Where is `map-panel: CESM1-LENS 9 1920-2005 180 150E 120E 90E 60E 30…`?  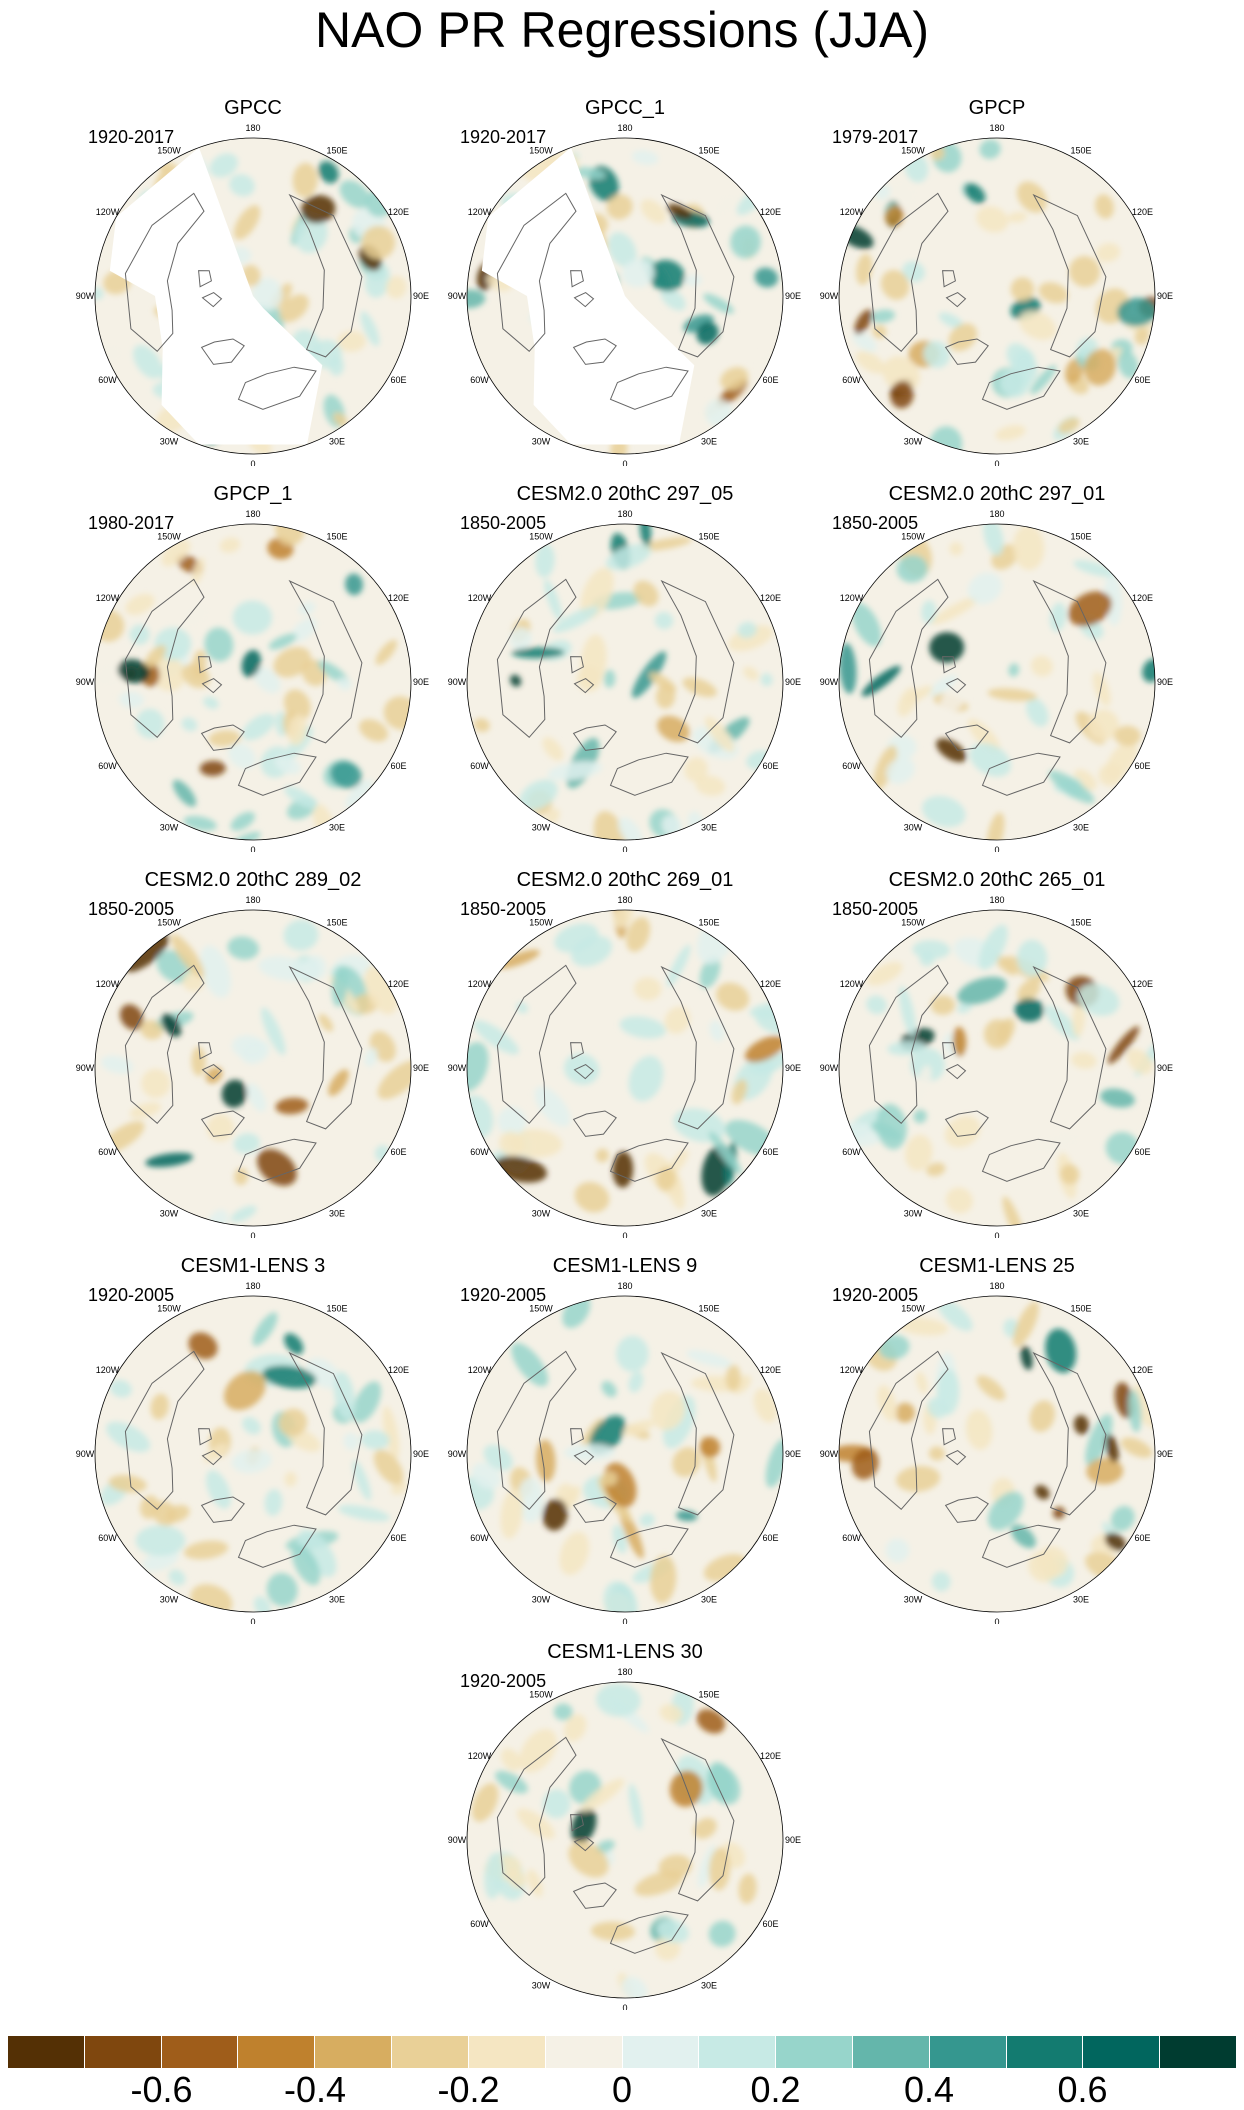
map-panel: CESM1-LENS 9 1920-2005 180 150E 120E 90E 60E 30… is located at coordinates (625, 1439).